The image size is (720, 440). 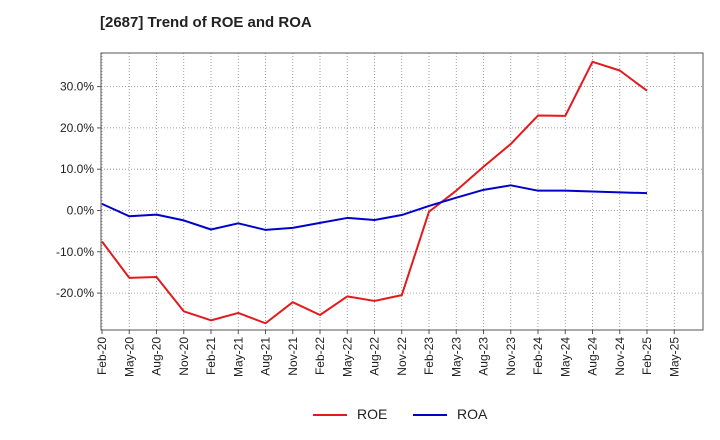 I want to click on x-tick-label: Feb-20, so click(x=102, y=356).